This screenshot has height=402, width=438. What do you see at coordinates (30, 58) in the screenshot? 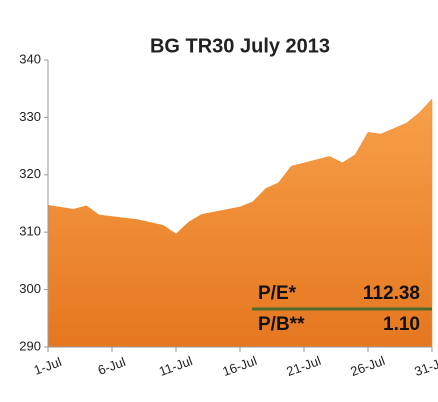
I see `y-tick-label: 340` at bounding box center [30, 58].